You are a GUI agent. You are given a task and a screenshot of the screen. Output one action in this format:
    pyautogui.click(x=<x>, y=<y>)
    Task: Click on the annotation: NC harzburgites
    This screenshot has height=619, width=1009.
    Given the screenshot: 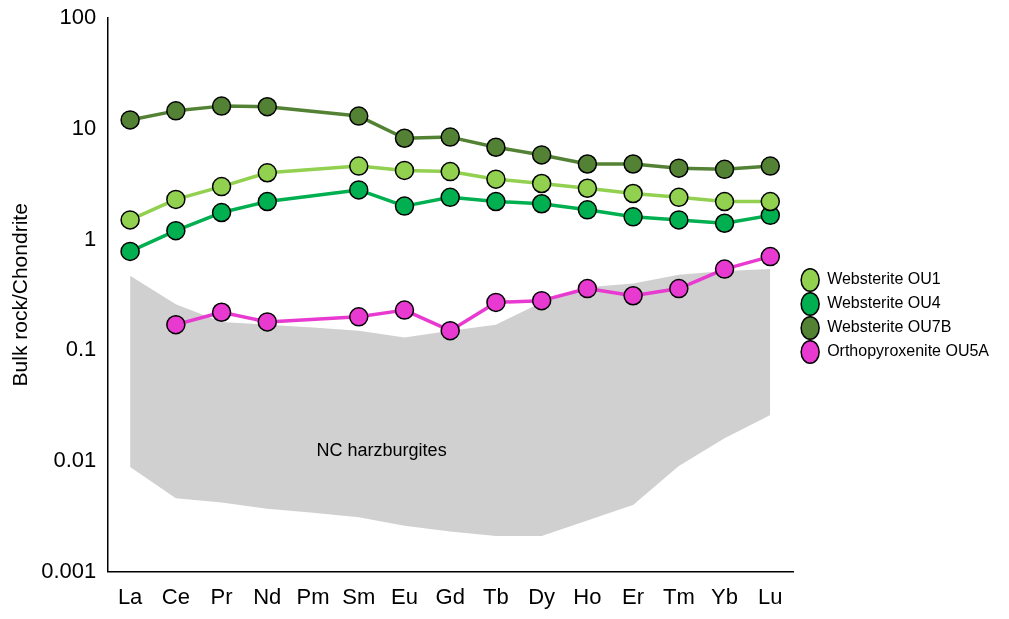 What is the action you would take?
    pyautogui.click(x=381, y=450)
    